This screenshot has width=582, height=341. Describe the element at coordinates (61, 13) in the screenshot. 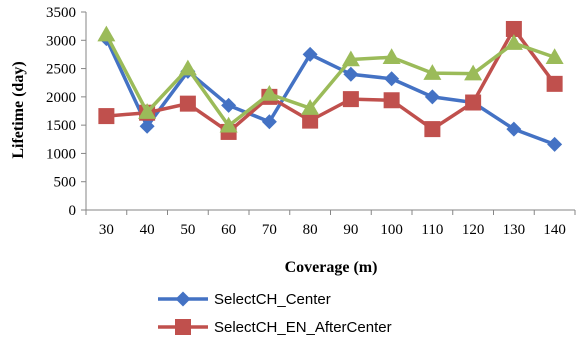

I see `y-tick-label: 3500` at that location.